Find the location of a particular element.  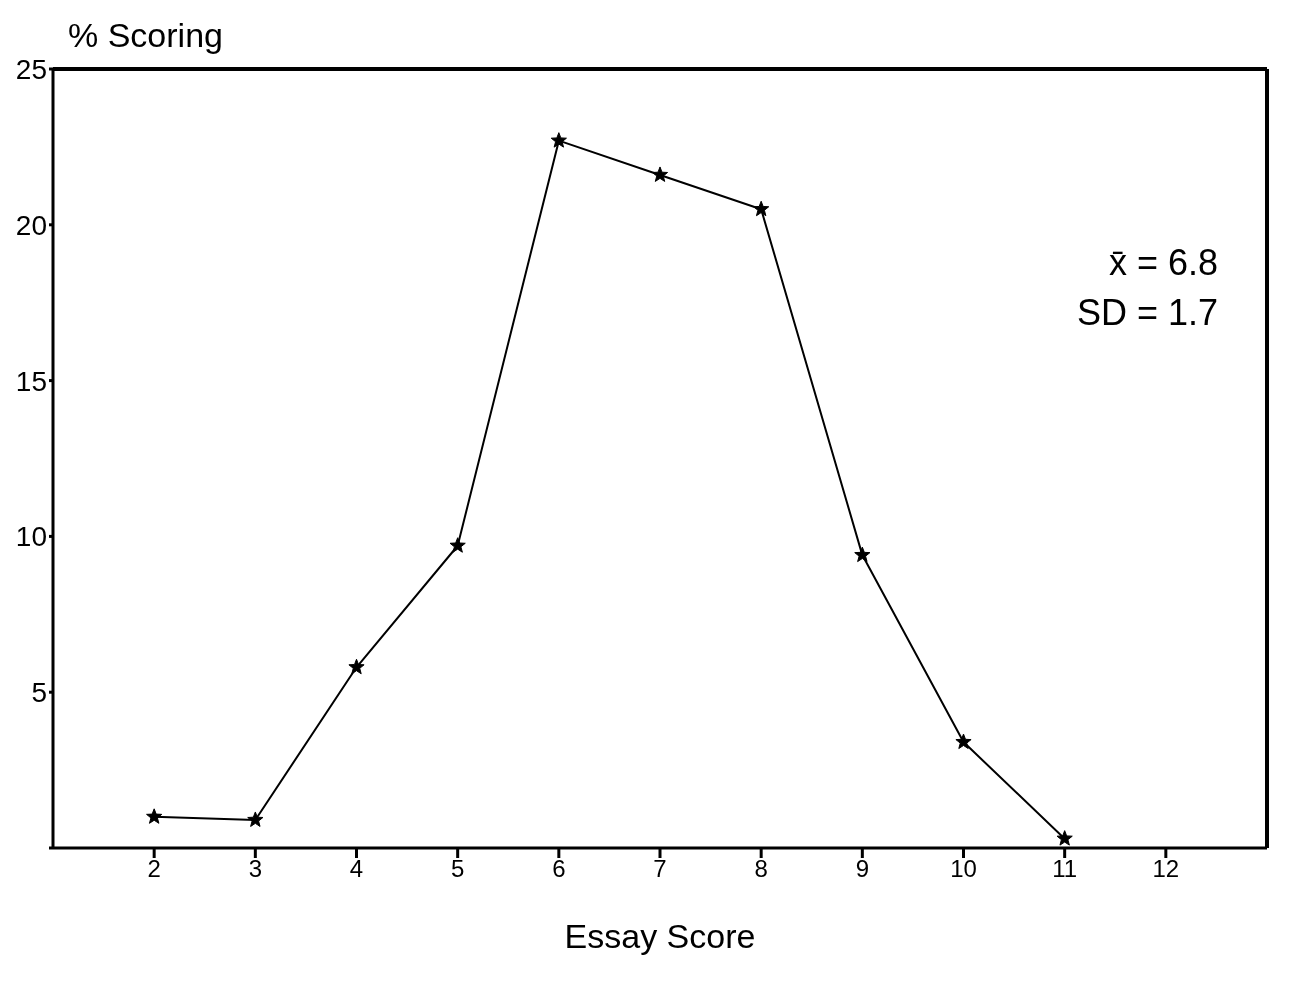

x-tick-label: 5 is located at coordinates (457, 869).